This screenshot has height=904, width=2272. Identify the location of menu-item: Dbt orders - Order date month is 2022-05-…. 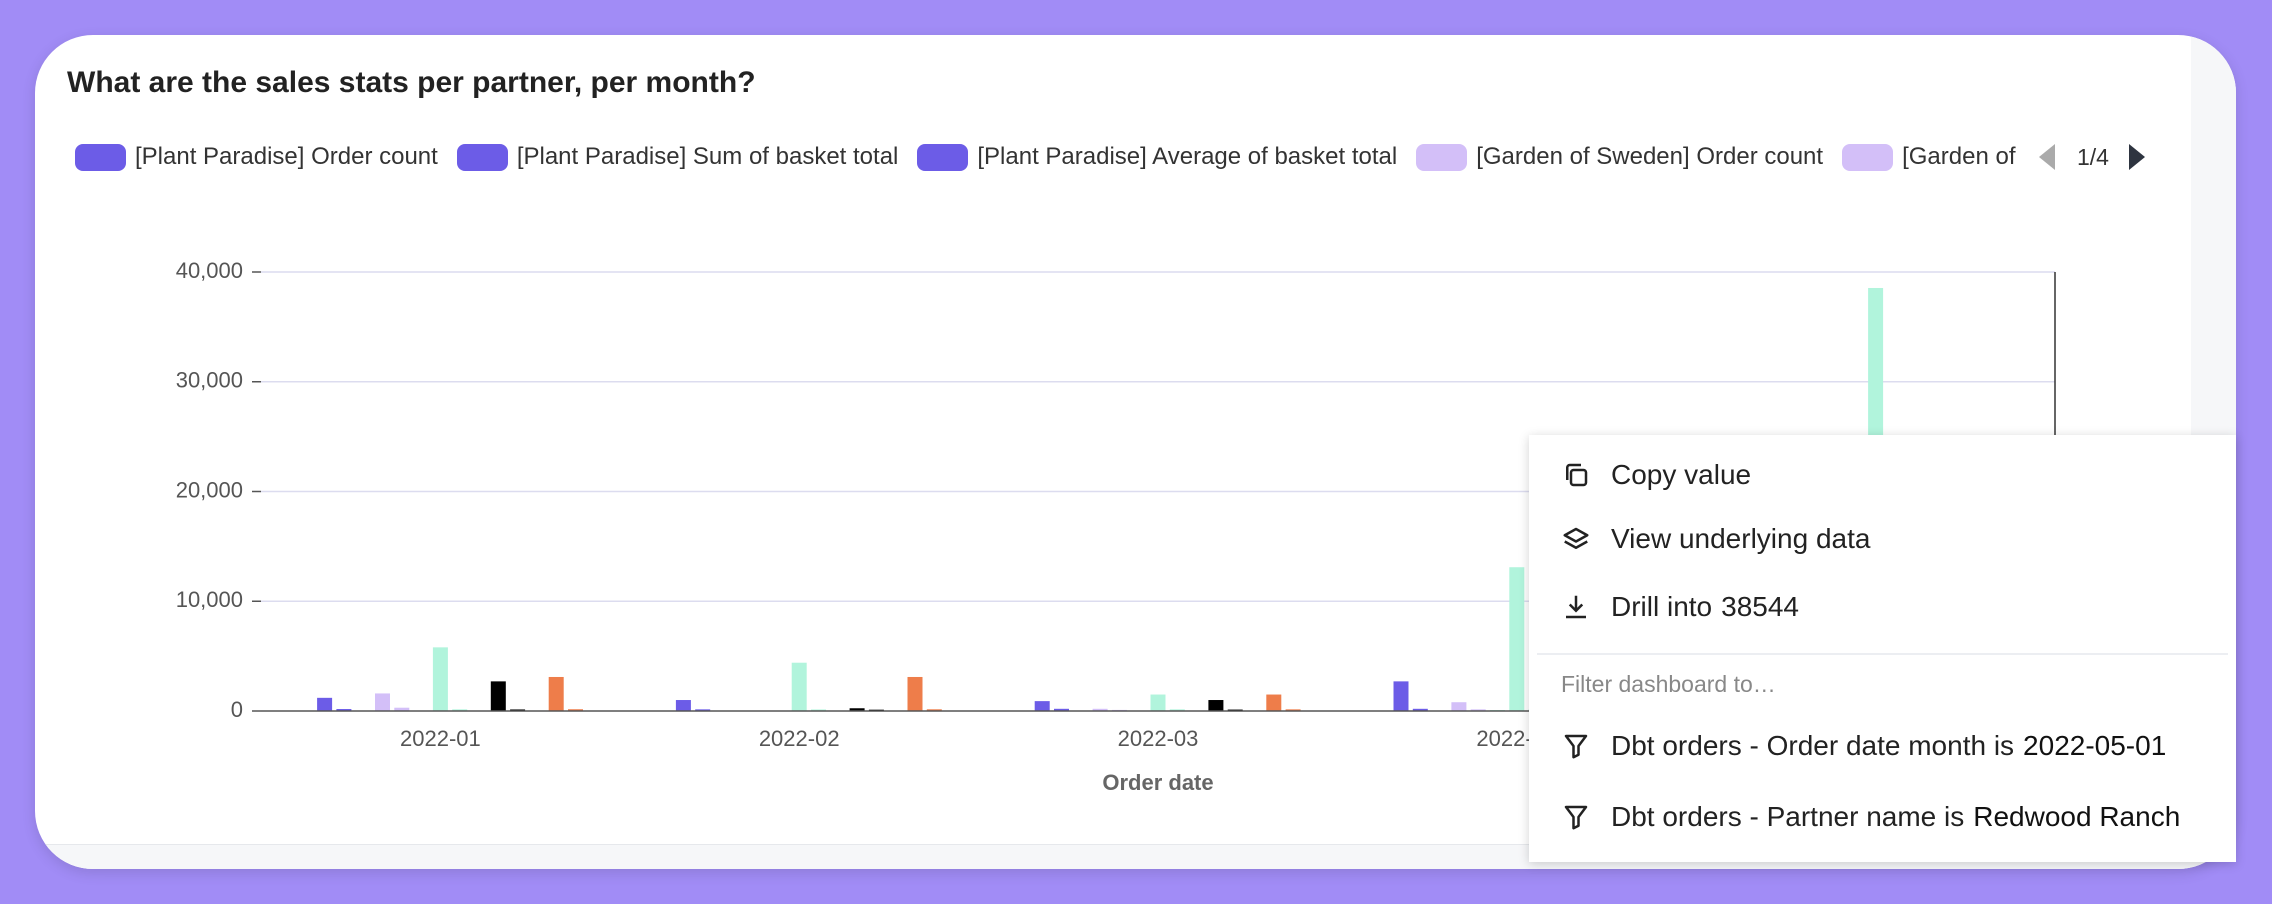
(1863, 746).